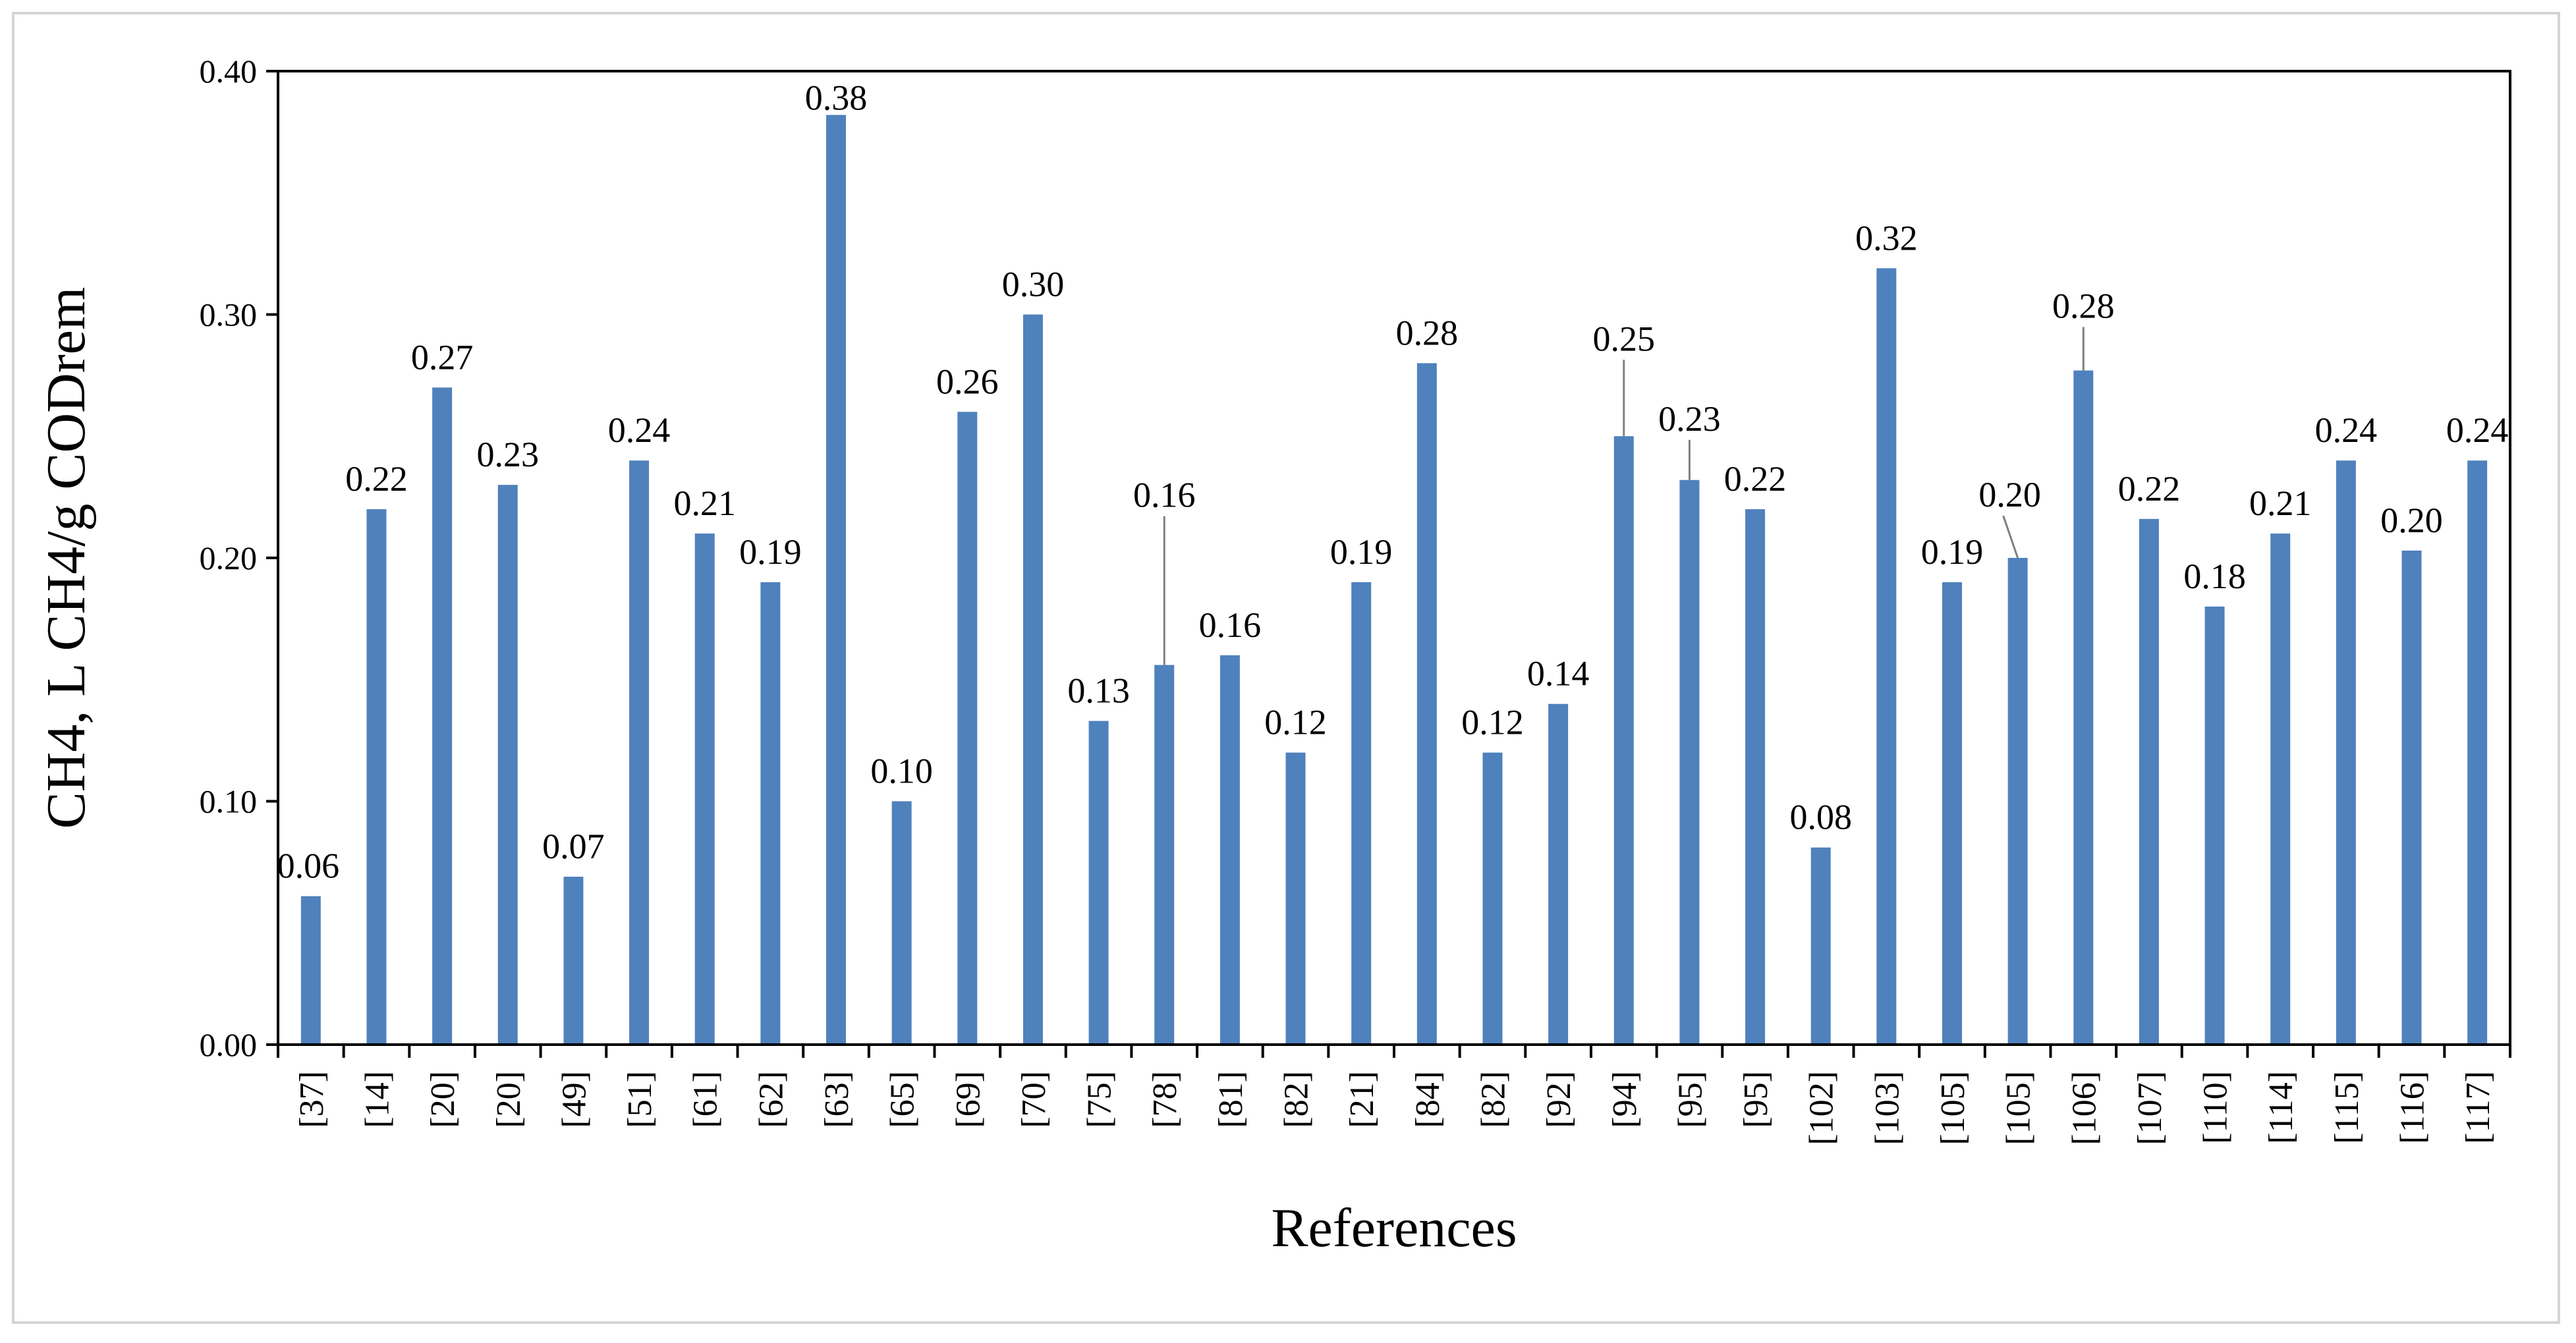 The height and width of the screenshot is (1343, 2576). What do you see at coordinates (903, 1099) in the screenshot?
I see `x-tick-label: [65]` at bounding box center [903, 1099].